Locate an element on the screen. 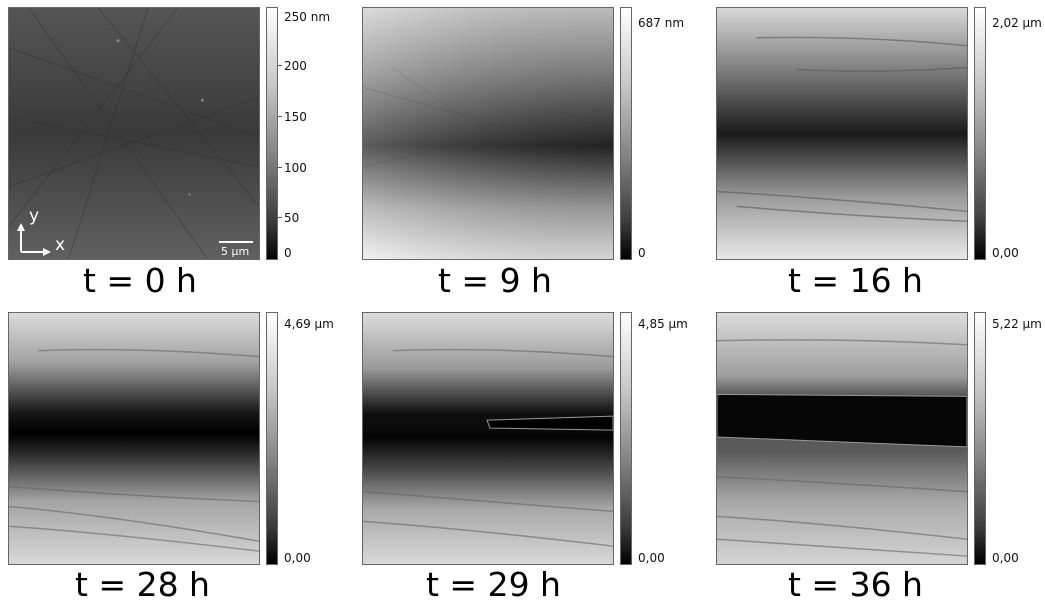  afm-image-36h is located at coordinates (842, 438).